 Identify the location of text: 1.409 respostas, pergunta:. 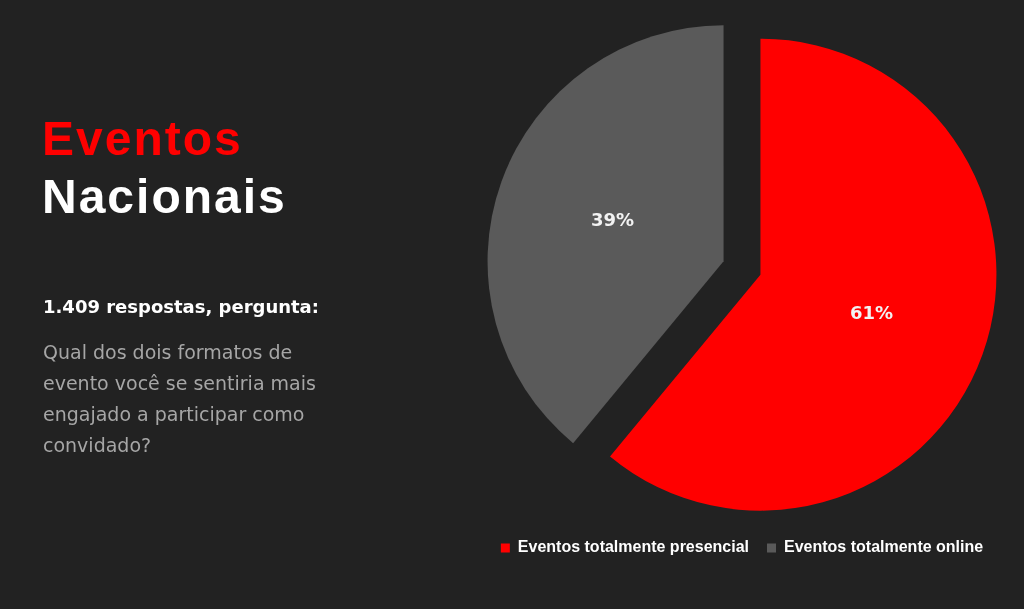
(181, 307).